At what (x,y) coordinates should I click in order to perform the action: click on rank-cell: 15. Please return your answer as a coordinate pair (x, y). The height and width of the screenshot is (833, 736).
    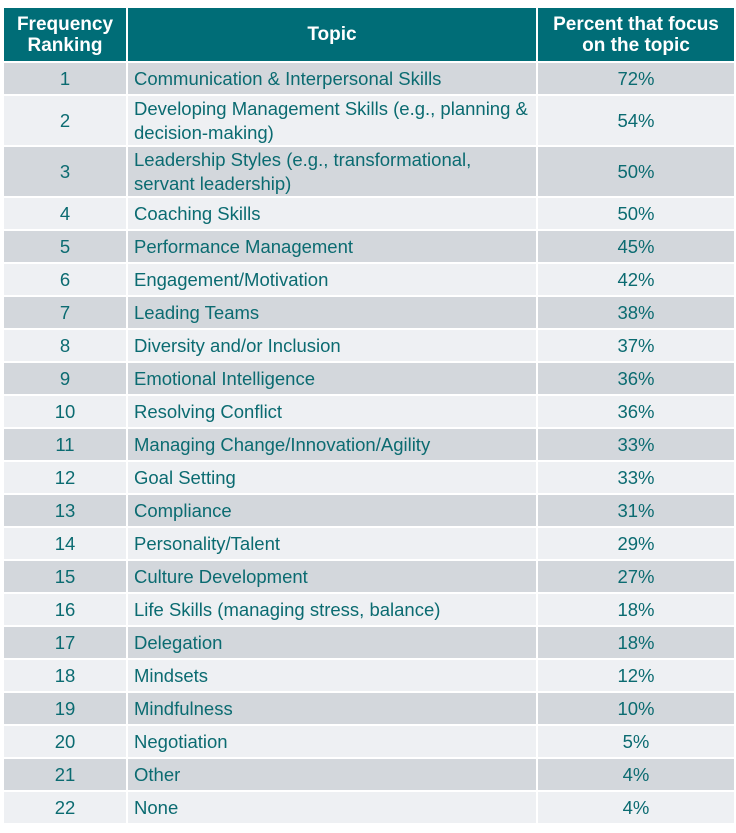
    Looking at the image, I should click on (65, 576).